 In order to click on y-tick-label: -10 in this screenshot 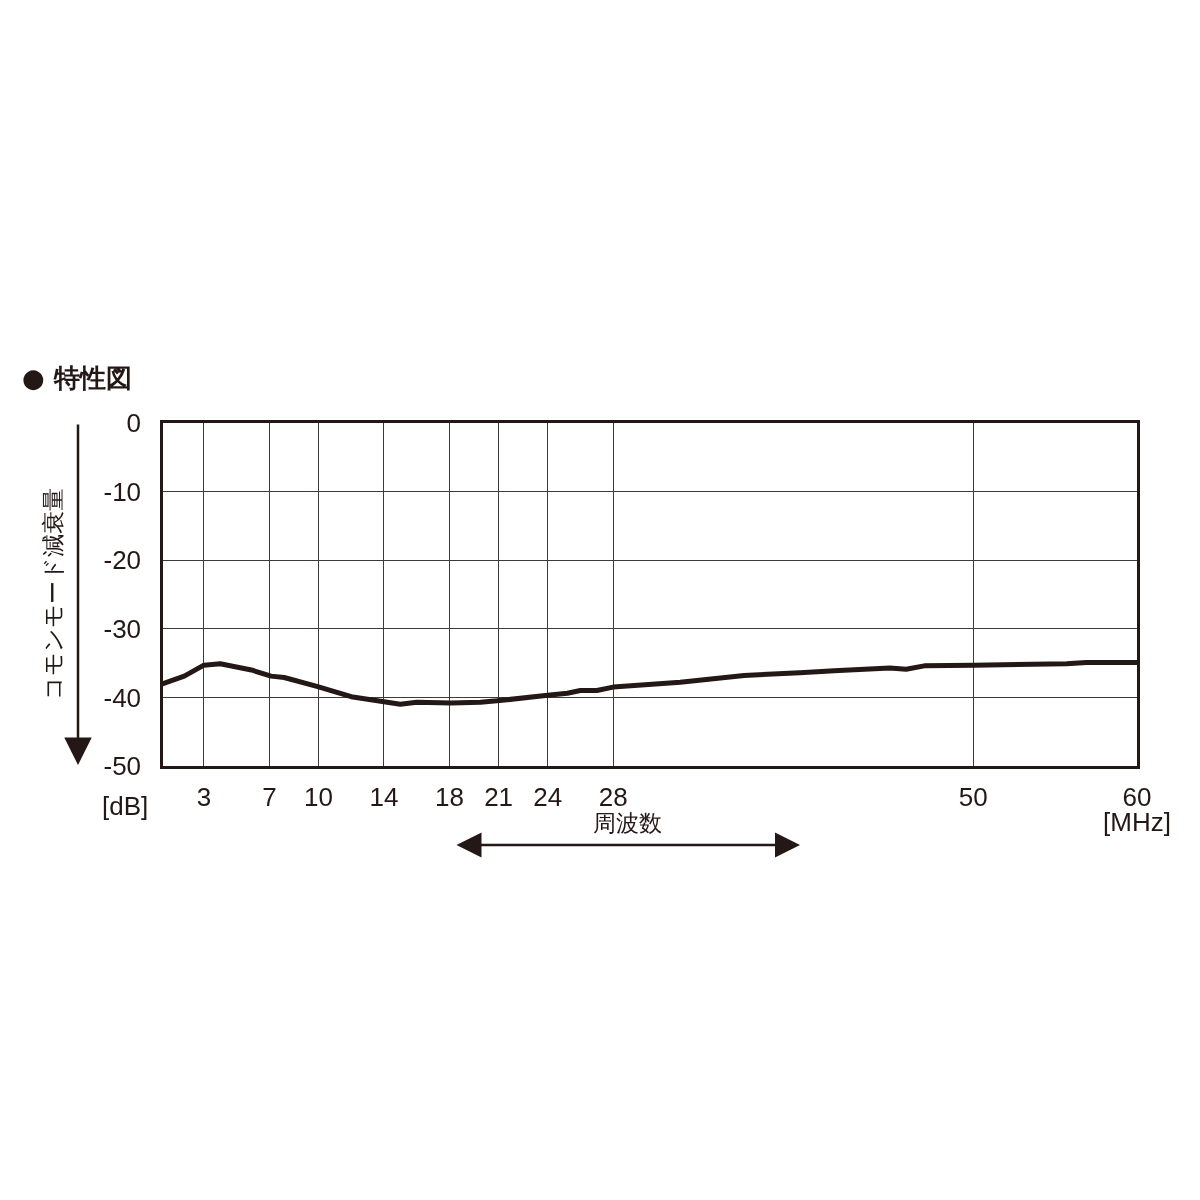, I will do `click(122, 491)`.